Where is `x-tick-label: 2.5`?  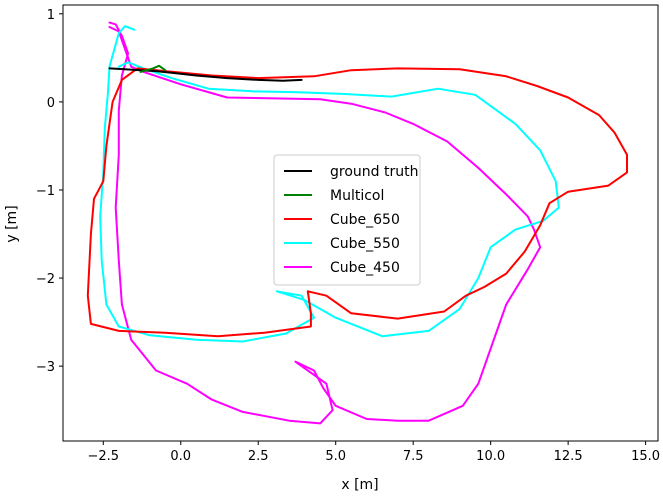
x-tick-label: 2.5 is located at coordinates (258, 456).